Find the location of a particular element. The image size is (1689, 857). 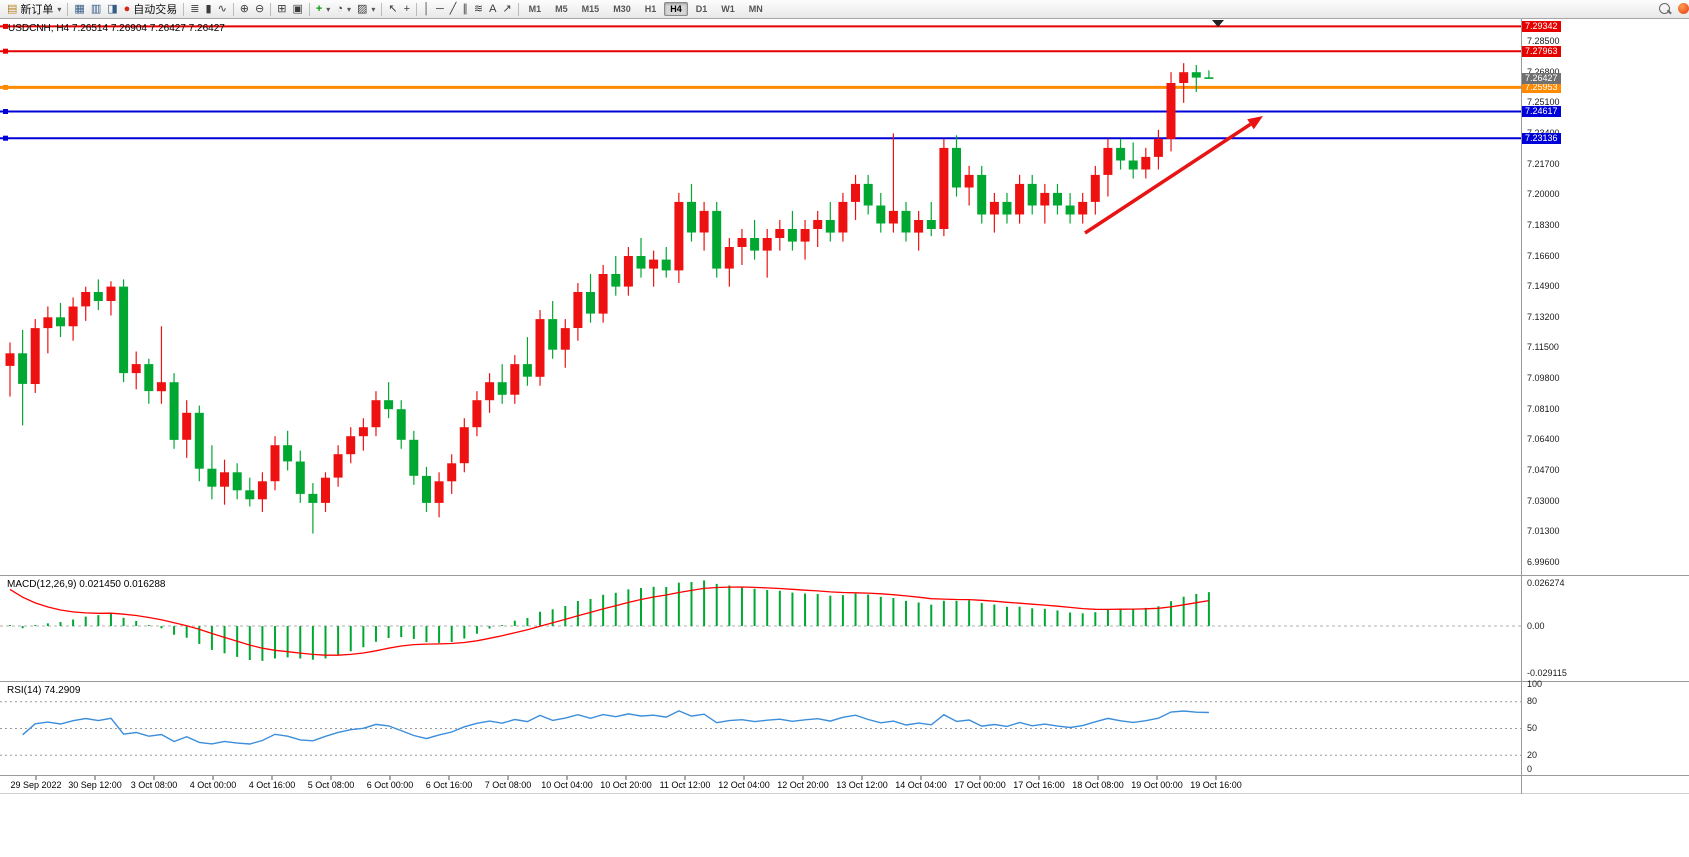

auto-trading-label: 自动交易 is located at coordinates (155, 10).